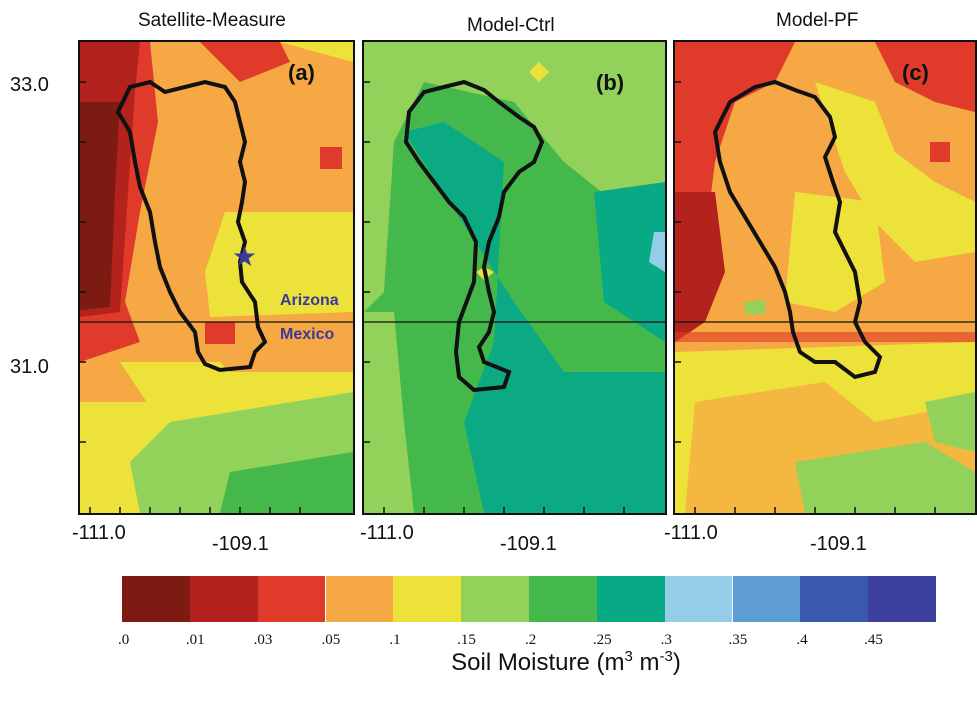 The image size is (977, 703). I want to click on colorbar-tick-label: .15, so click(466, 640).